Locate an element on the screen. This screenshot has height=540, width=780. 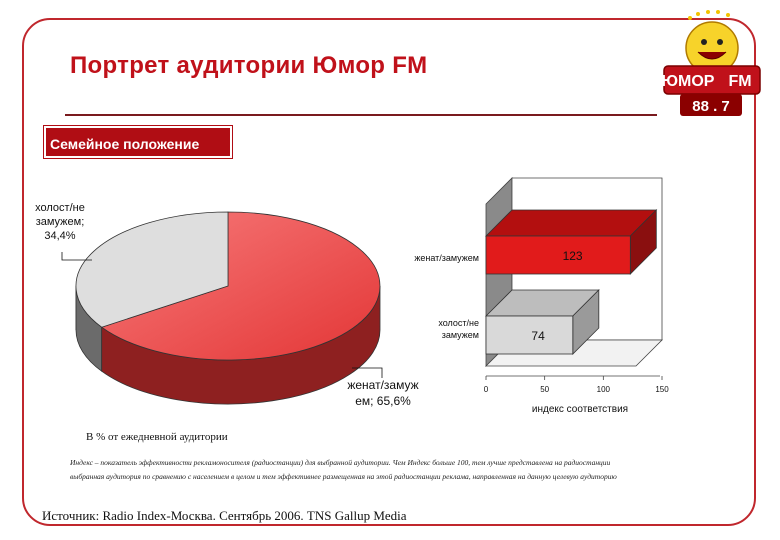
bar-x-label: индекс соответствия is located at coordinates (580, 409).